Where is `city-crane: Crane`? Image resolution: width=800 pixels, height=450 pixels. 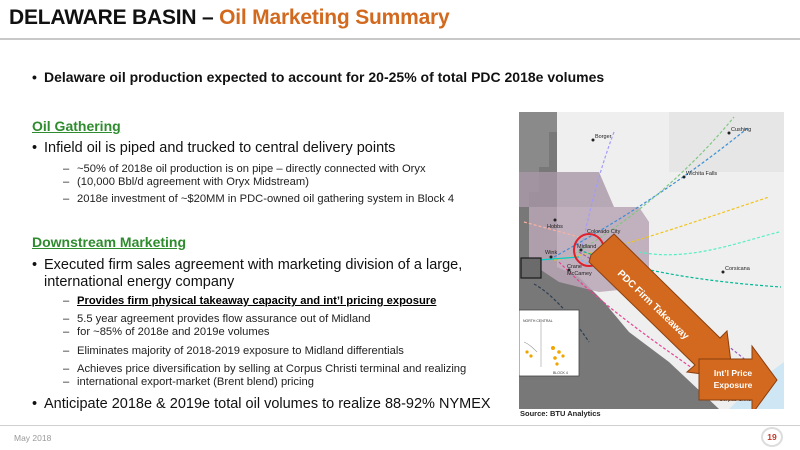 city-crane: Crane is located at coordinates (574, 267).